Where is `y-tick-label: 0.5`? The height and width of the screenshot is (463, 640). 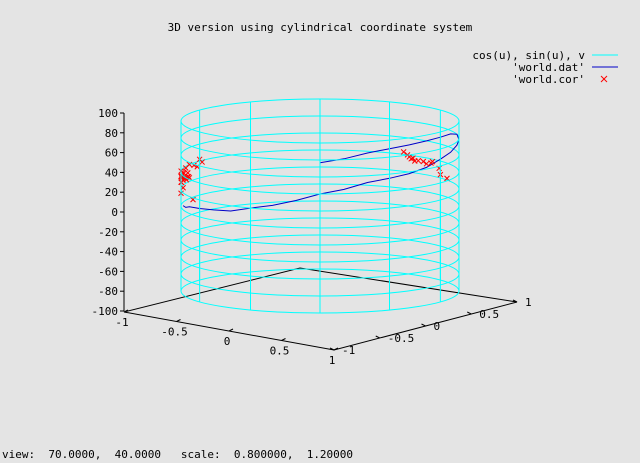 y-tick-label: 0.5 is located at coordinates (489, 314).